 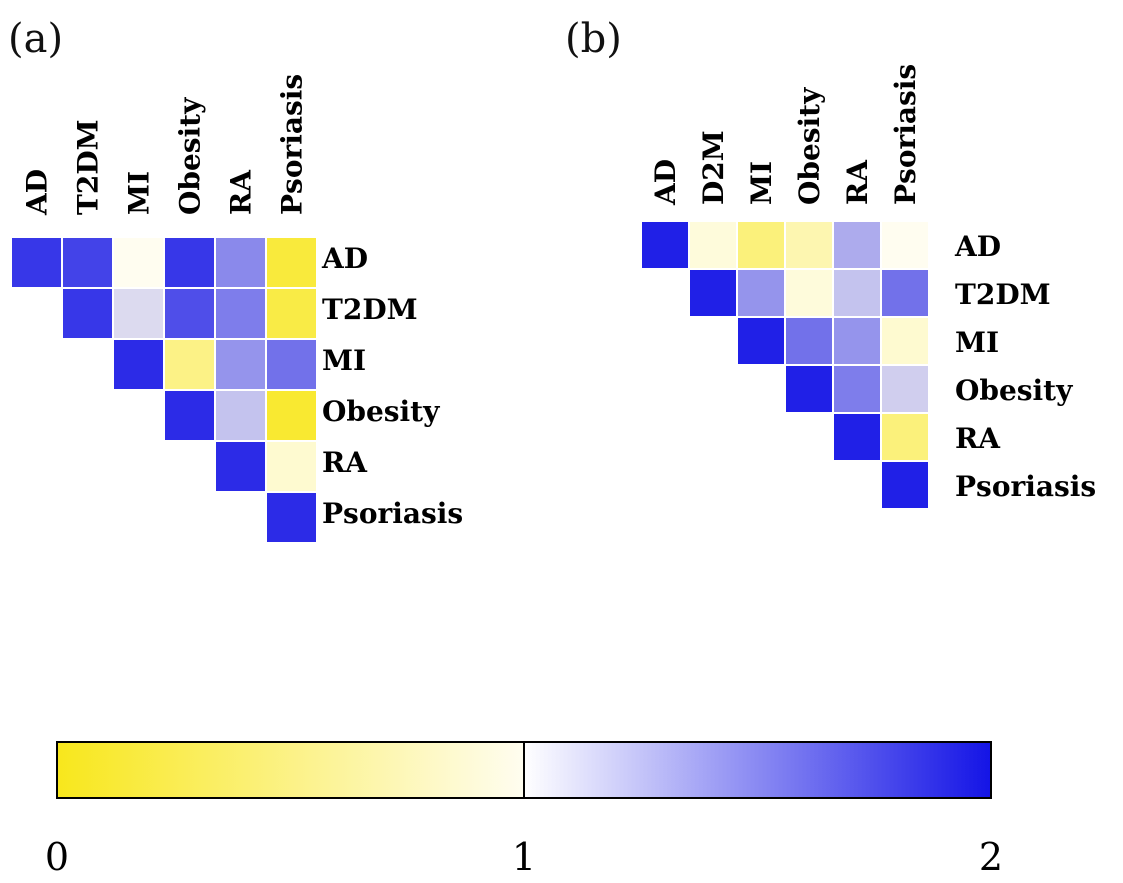 I want to click on row-label-a-psoriasis: Psoriasis, so click(x=392, y=513).